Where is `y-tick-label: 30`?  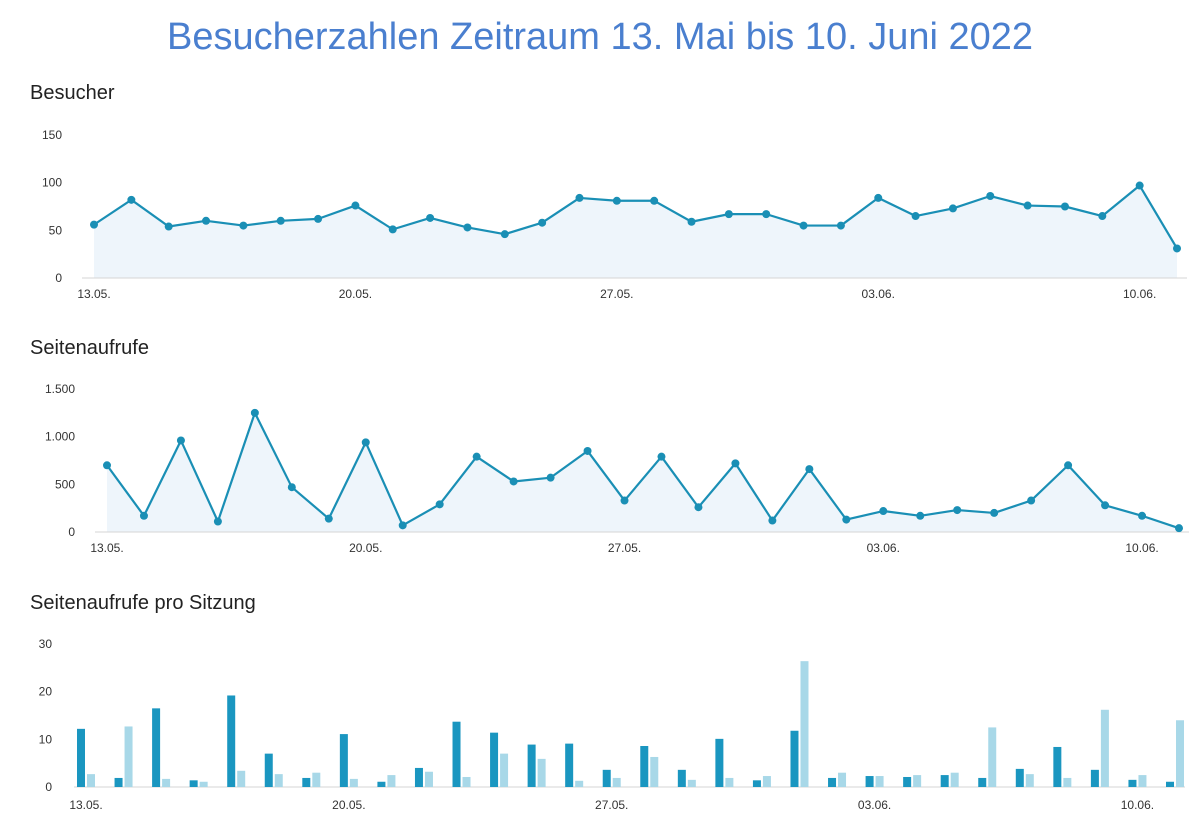
y-tick-label: 30 is located at coordinates (46, 644).